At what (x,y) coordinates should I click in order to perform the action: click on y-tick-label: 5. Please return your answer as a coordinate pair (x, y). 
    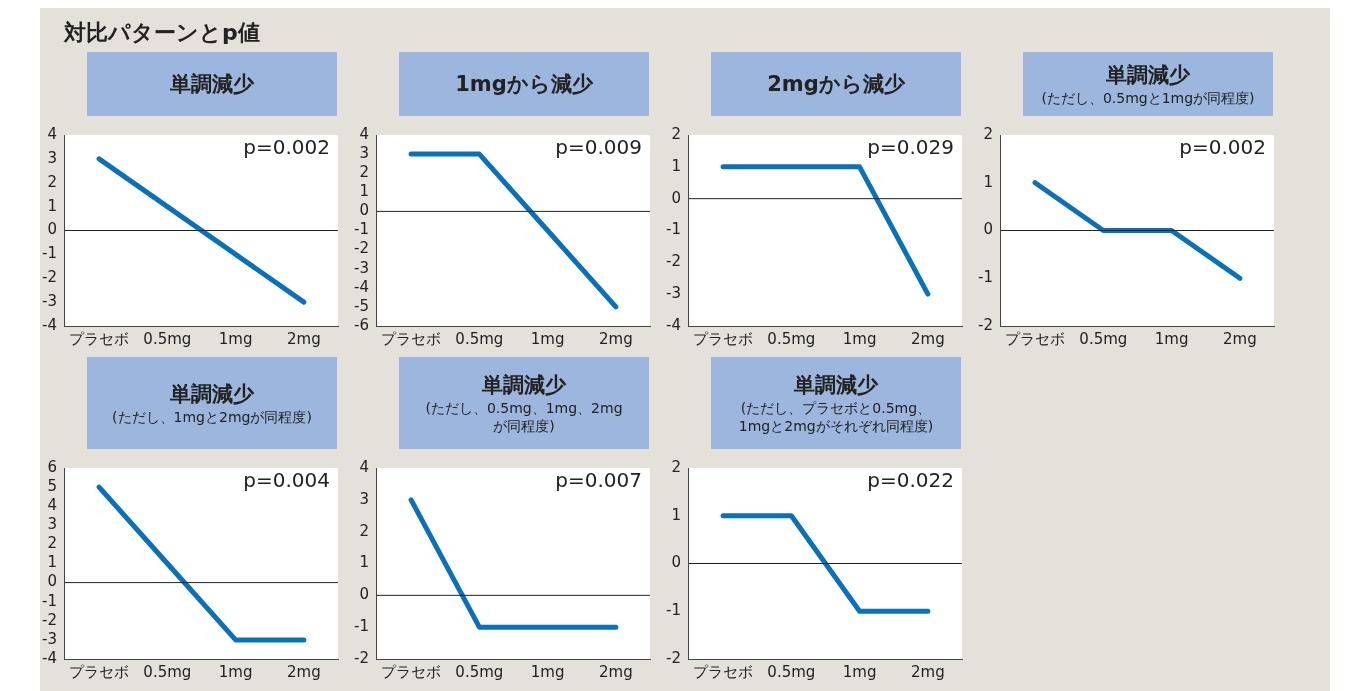
    Looking at the image, I should click on (52, 485).